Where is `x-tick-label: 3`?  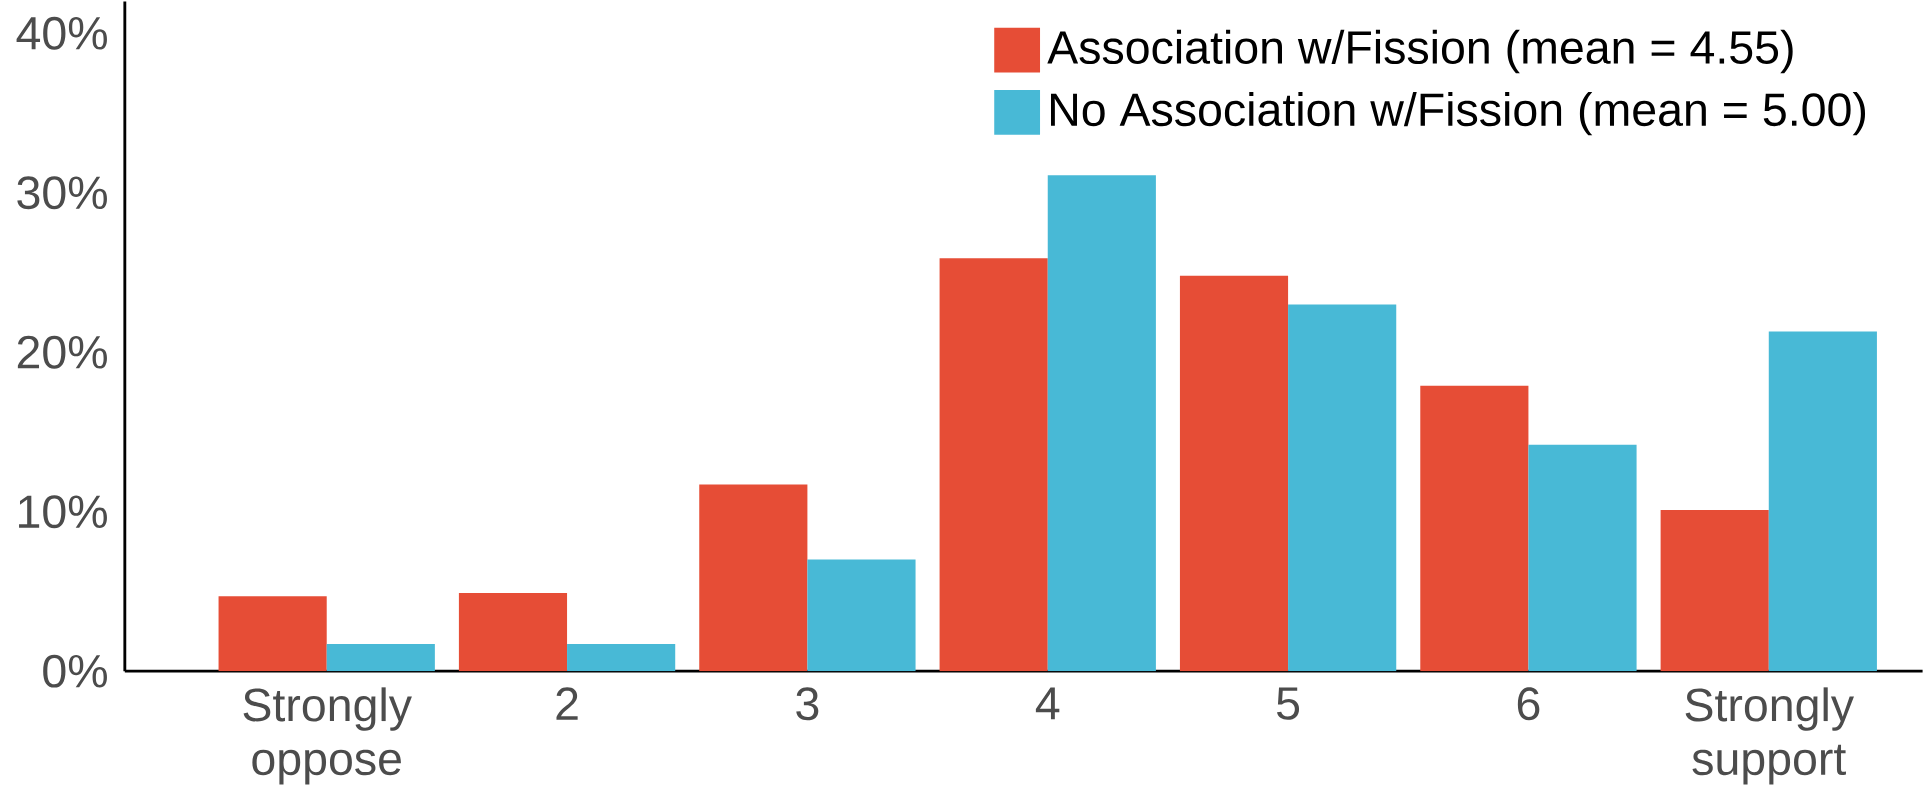 x-tick-label: 3 is located at coordinates (807, 704).